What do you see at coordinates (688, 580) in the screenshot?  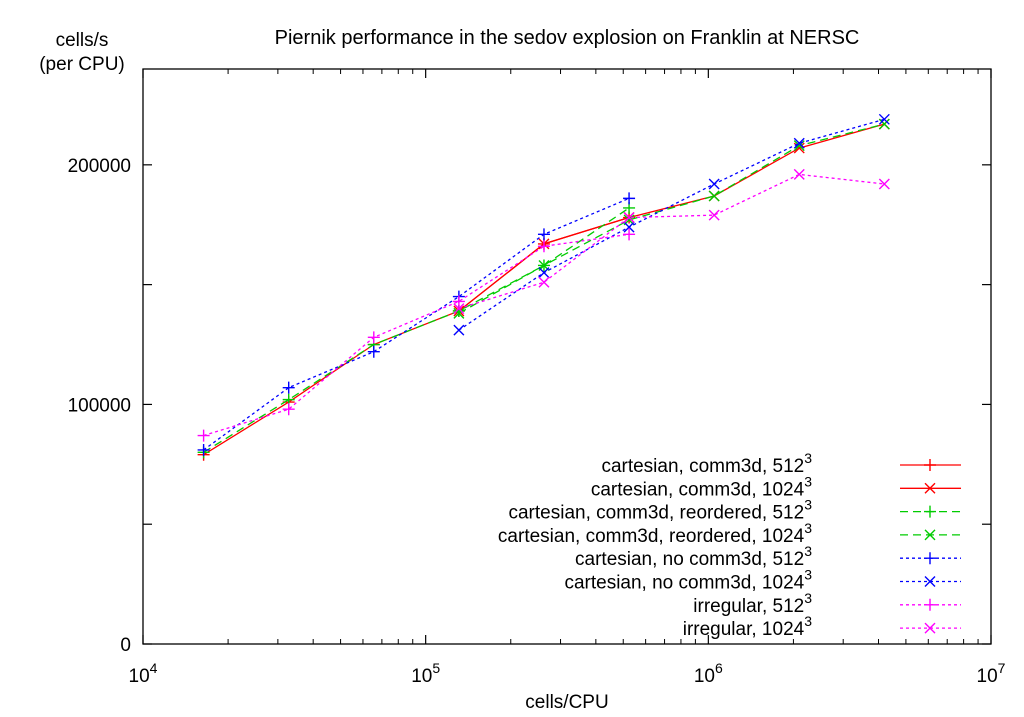 I see `legend-label: cartesian, no comm3d, 10243` at bounding box center [688, 580].